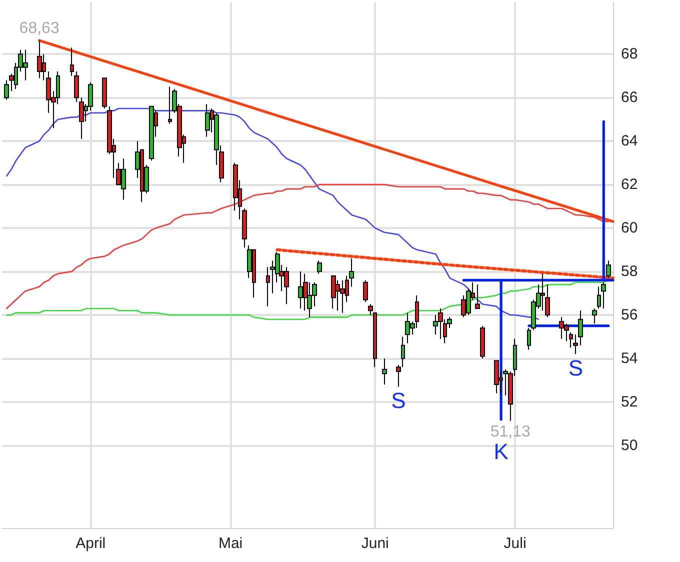  Describe the element at coordinates (629, 97) in the screenshot. I see `y-tick-label: 66` at that location.